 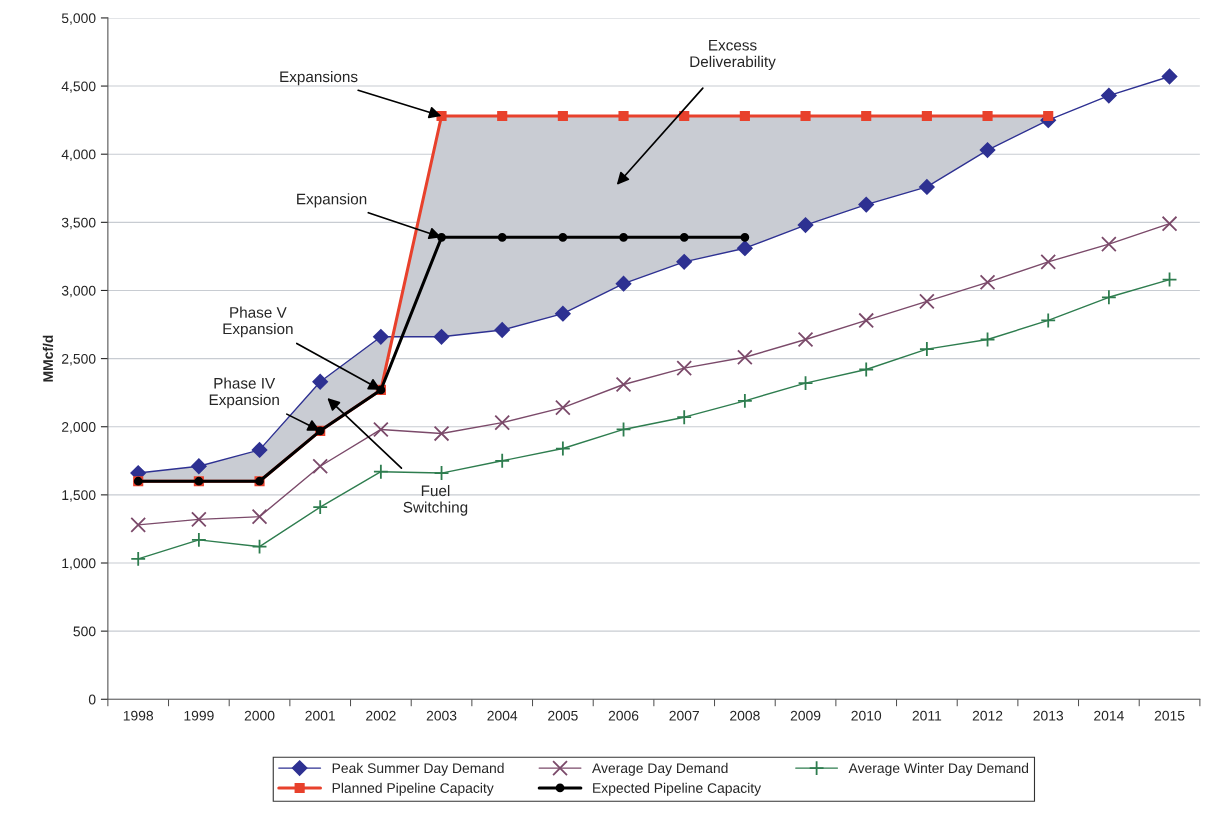 I want to click on x-tick-label: 2003, so click(x=441, y=715).